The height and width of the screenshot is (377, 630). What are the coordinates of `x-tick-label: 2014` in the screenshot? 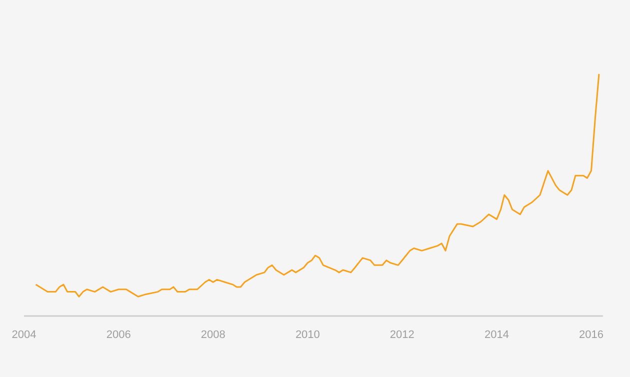 It's located at (496, 334).